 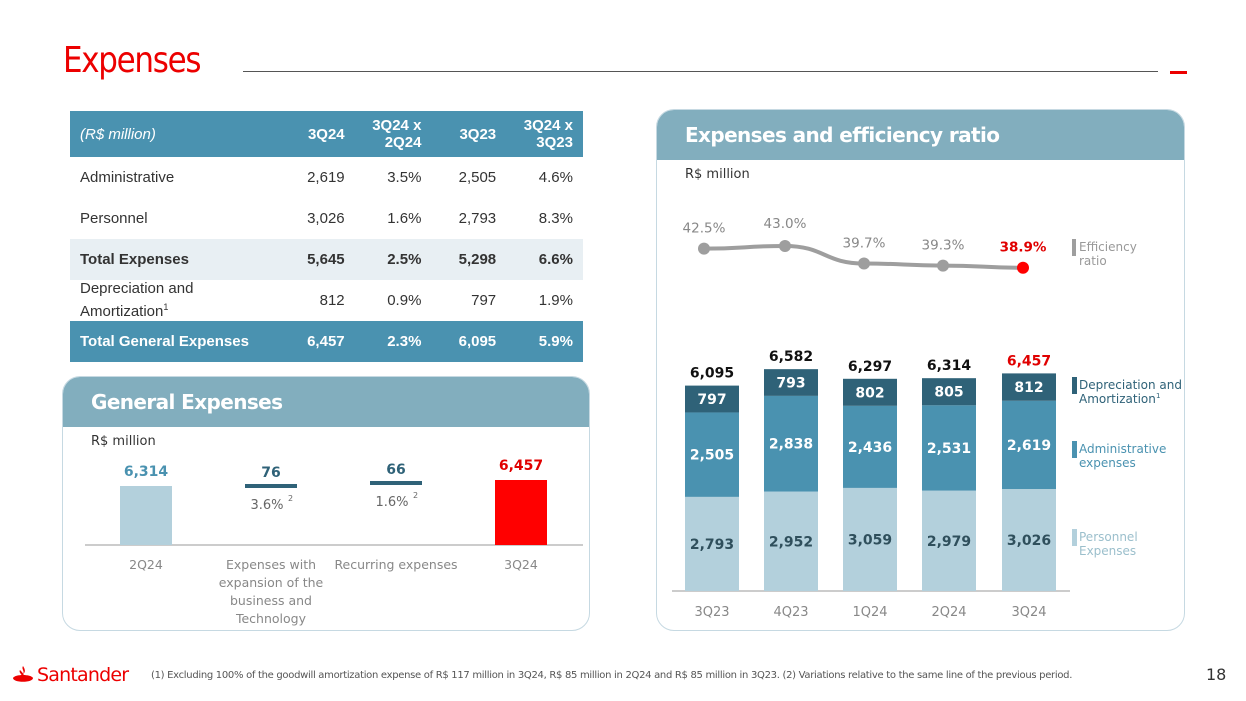 I want to click on table-row: Personnel 3,026 1.6% 2,793 8.3%, so click(x=326, y=218).